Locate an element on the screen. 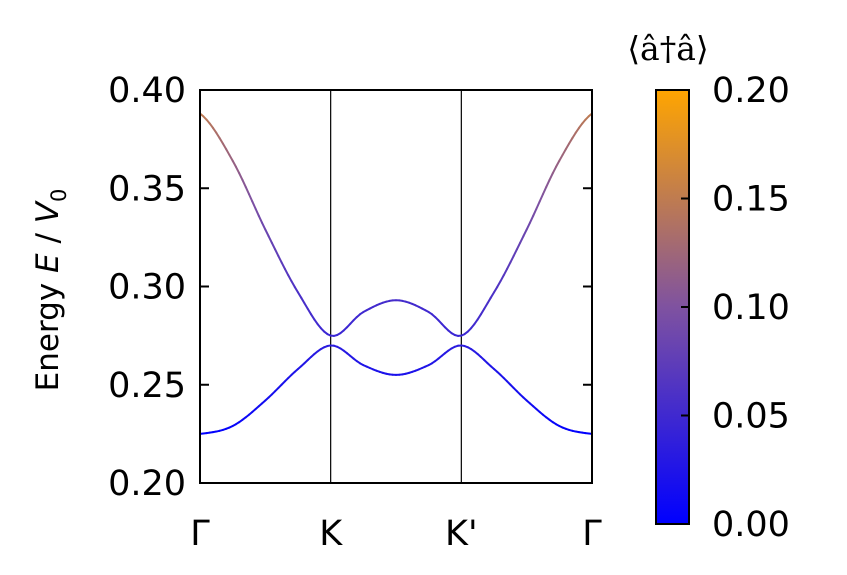 The height and width of the screenshot is (575, 847). colorbar-title: ⟨â†â⟩ is located at coordinates (668, 48).